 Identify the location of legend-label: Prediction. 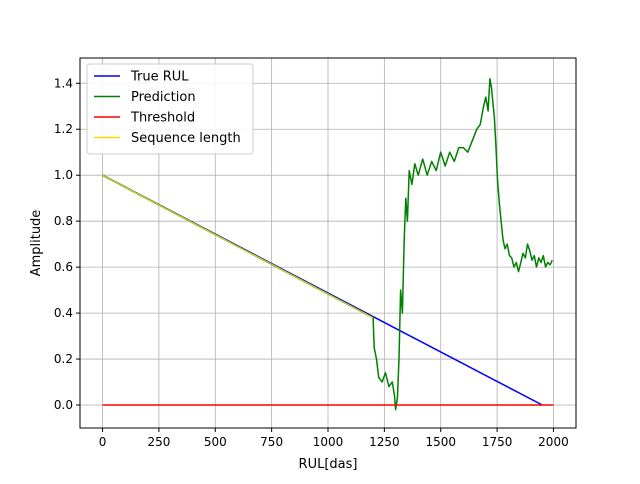
(163, 97).